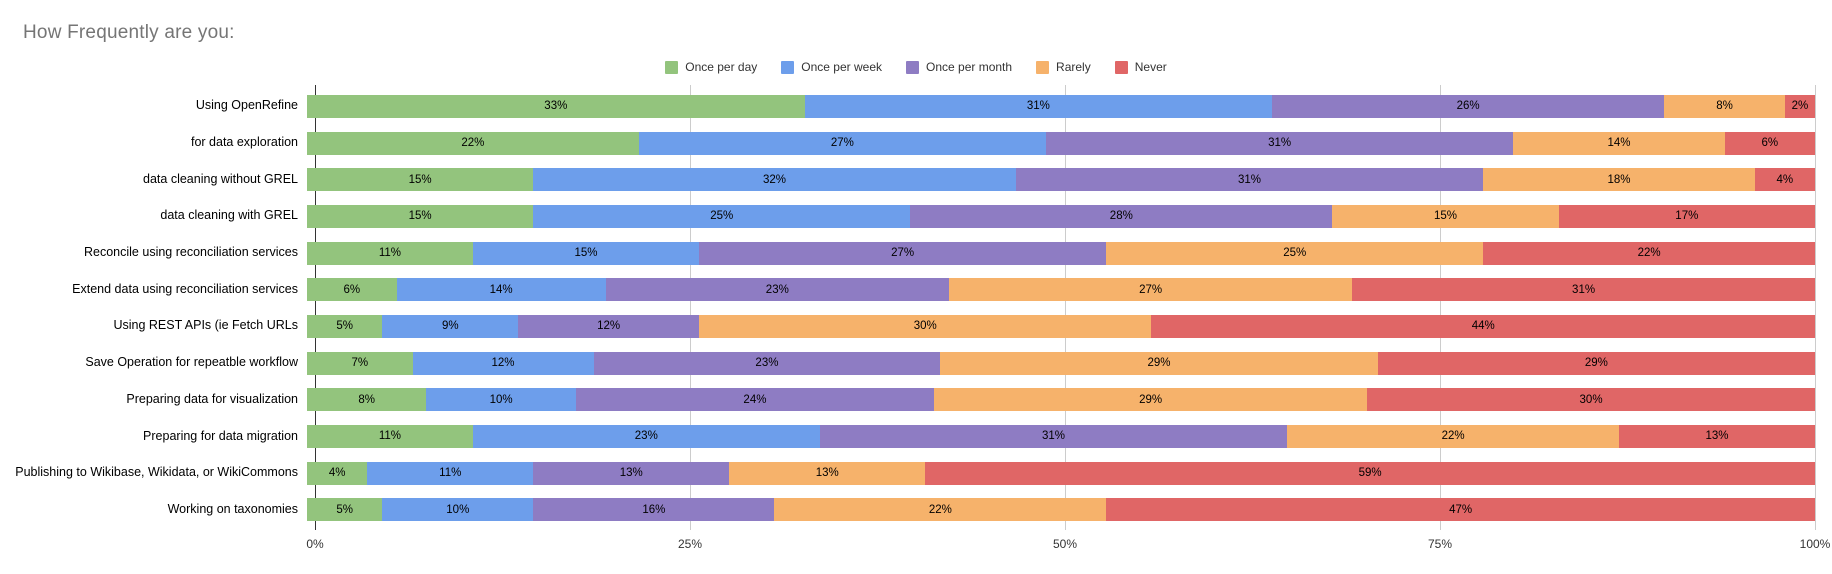  What do you see at coordinates (774, 180) in the screenshot?
I see `bar-segment-once-per-week: 32%` at bounding box center [774, 180].